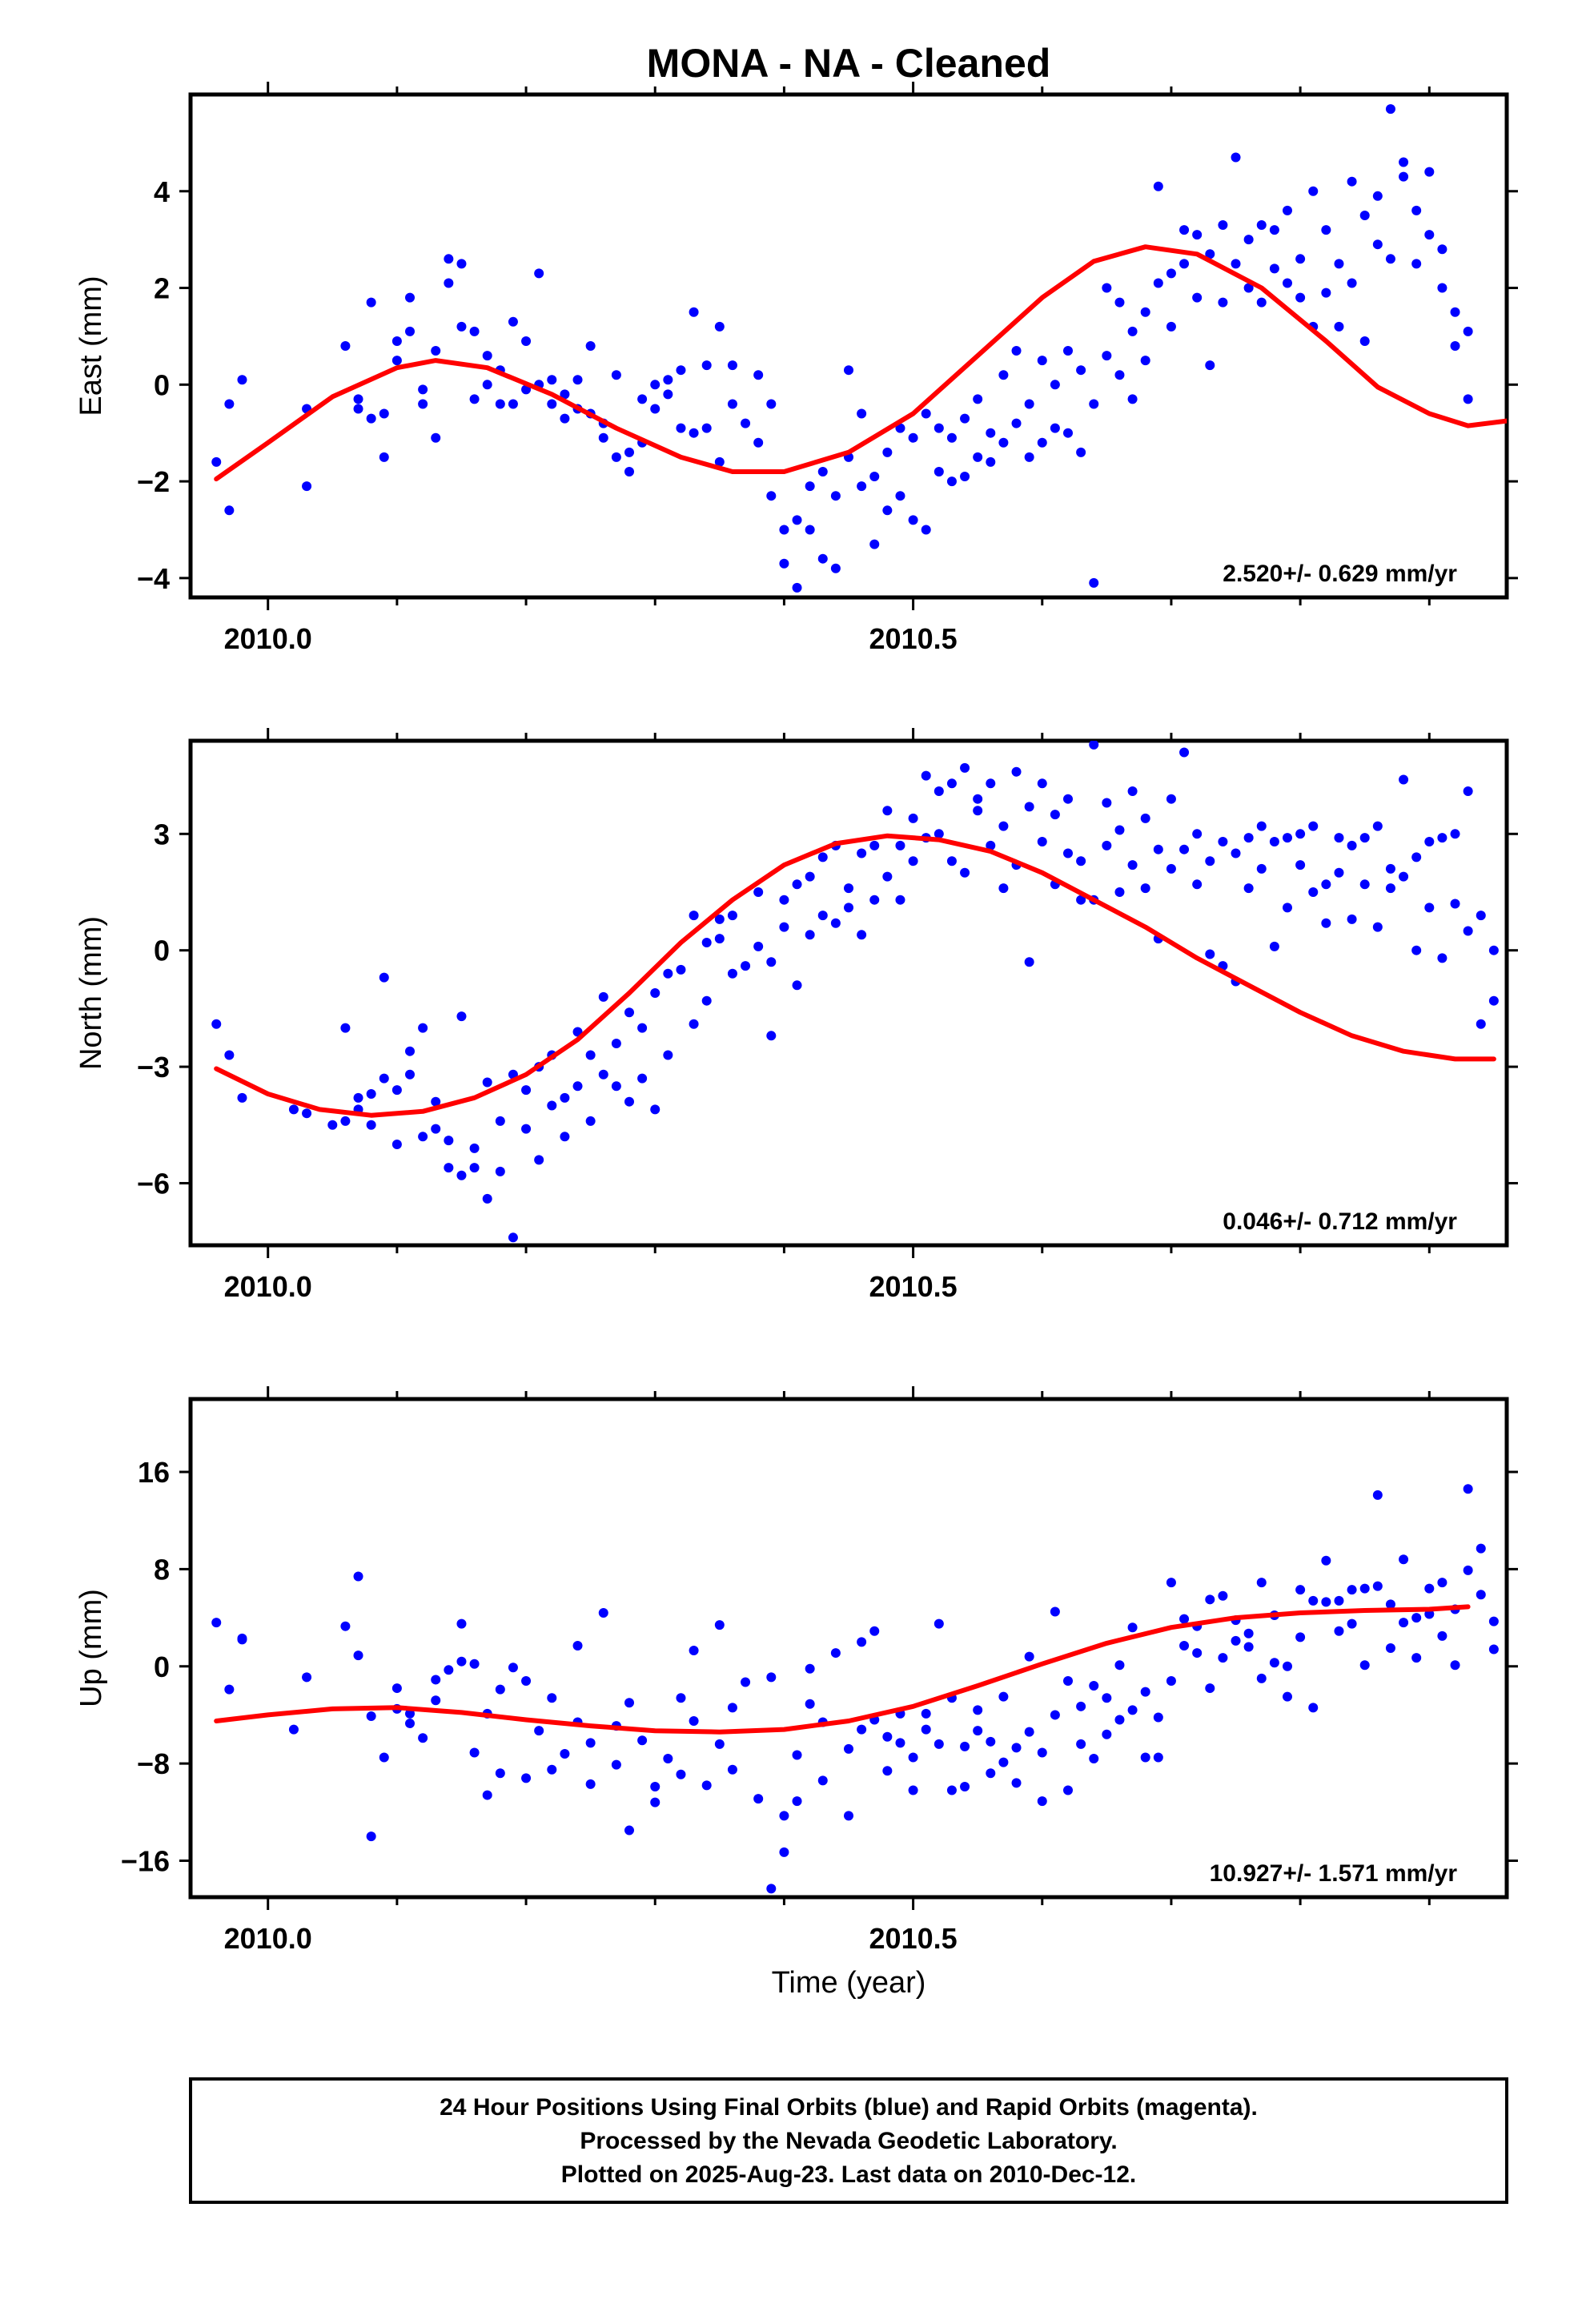  I want to click on up-y-tick-label: 16, so click(154, 1472).